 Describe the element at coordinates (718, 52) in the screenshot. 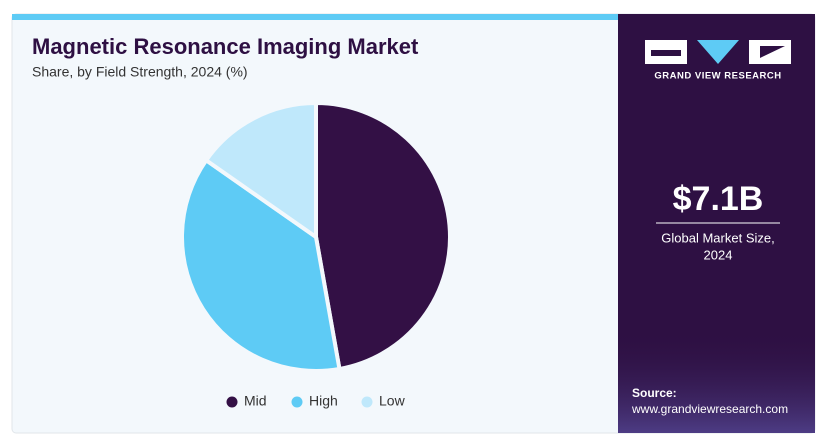

I see `logo` at that location.